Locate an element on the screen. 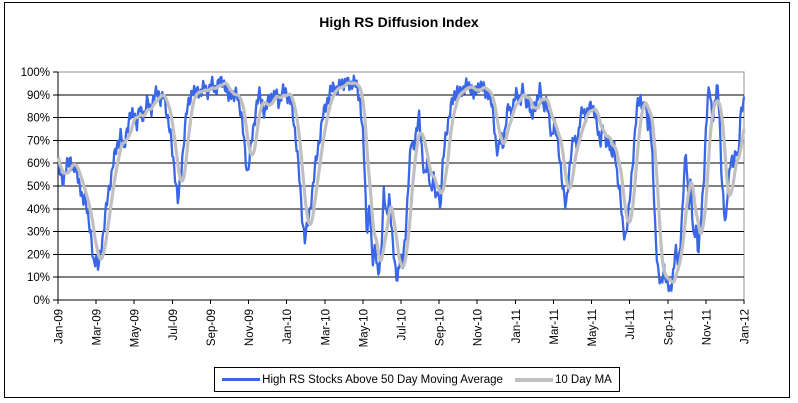 The width and height of the screenshot is (798, 403). x-axis-label: Nov-09 is located at coordinates (250, 327).